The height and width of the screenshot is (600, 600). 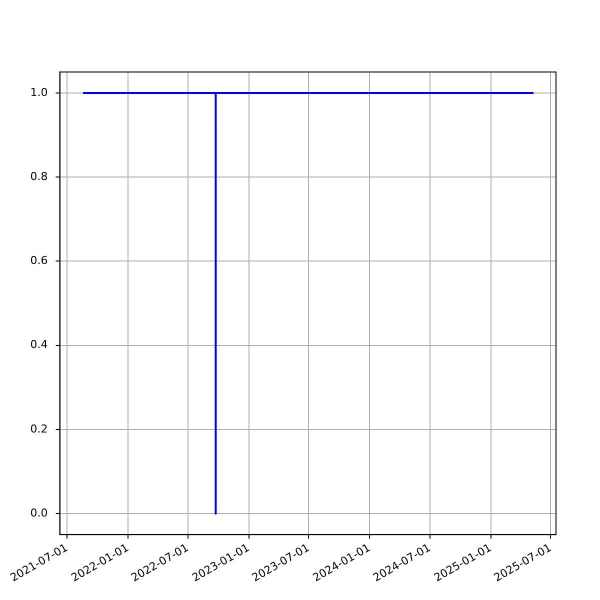 What do you see at coordinates (39, 176) in the screenshot?
I see `y-tick-label: 0.8` at bounding box center [39, 176].